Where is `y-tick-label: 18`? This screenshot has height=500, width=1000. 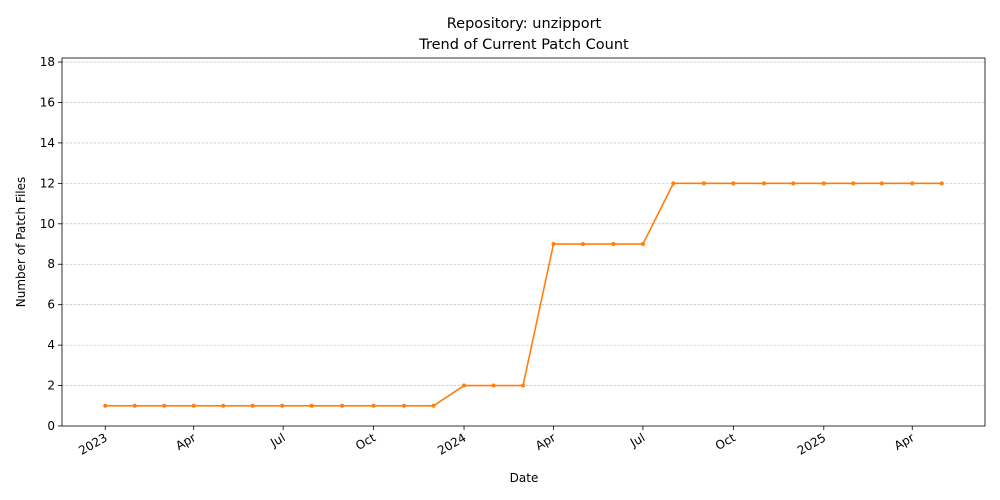
y-tick-label: 18 is located at coordinates (47, 62).